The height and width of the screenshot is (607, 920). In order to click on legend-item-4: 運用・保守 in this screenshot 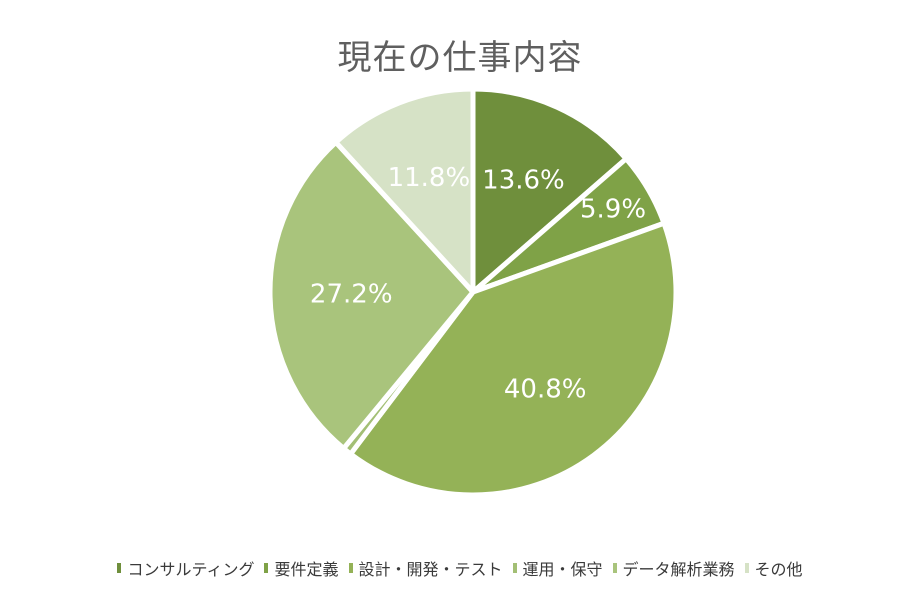, I will do `click(557, 568)`.